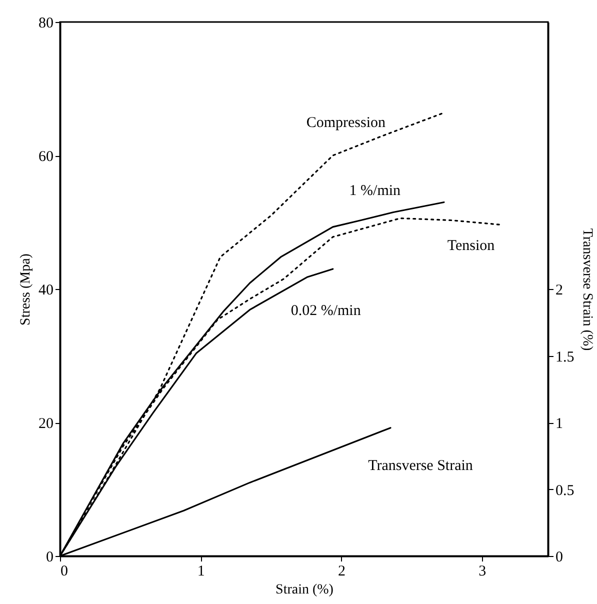 Image resolution: width=597 pixels, height=604 pixels. What do you see at coordinates (50, 558) in the screenshot?
I see `y-tick-label: 0` at bounding box center [50, 558].